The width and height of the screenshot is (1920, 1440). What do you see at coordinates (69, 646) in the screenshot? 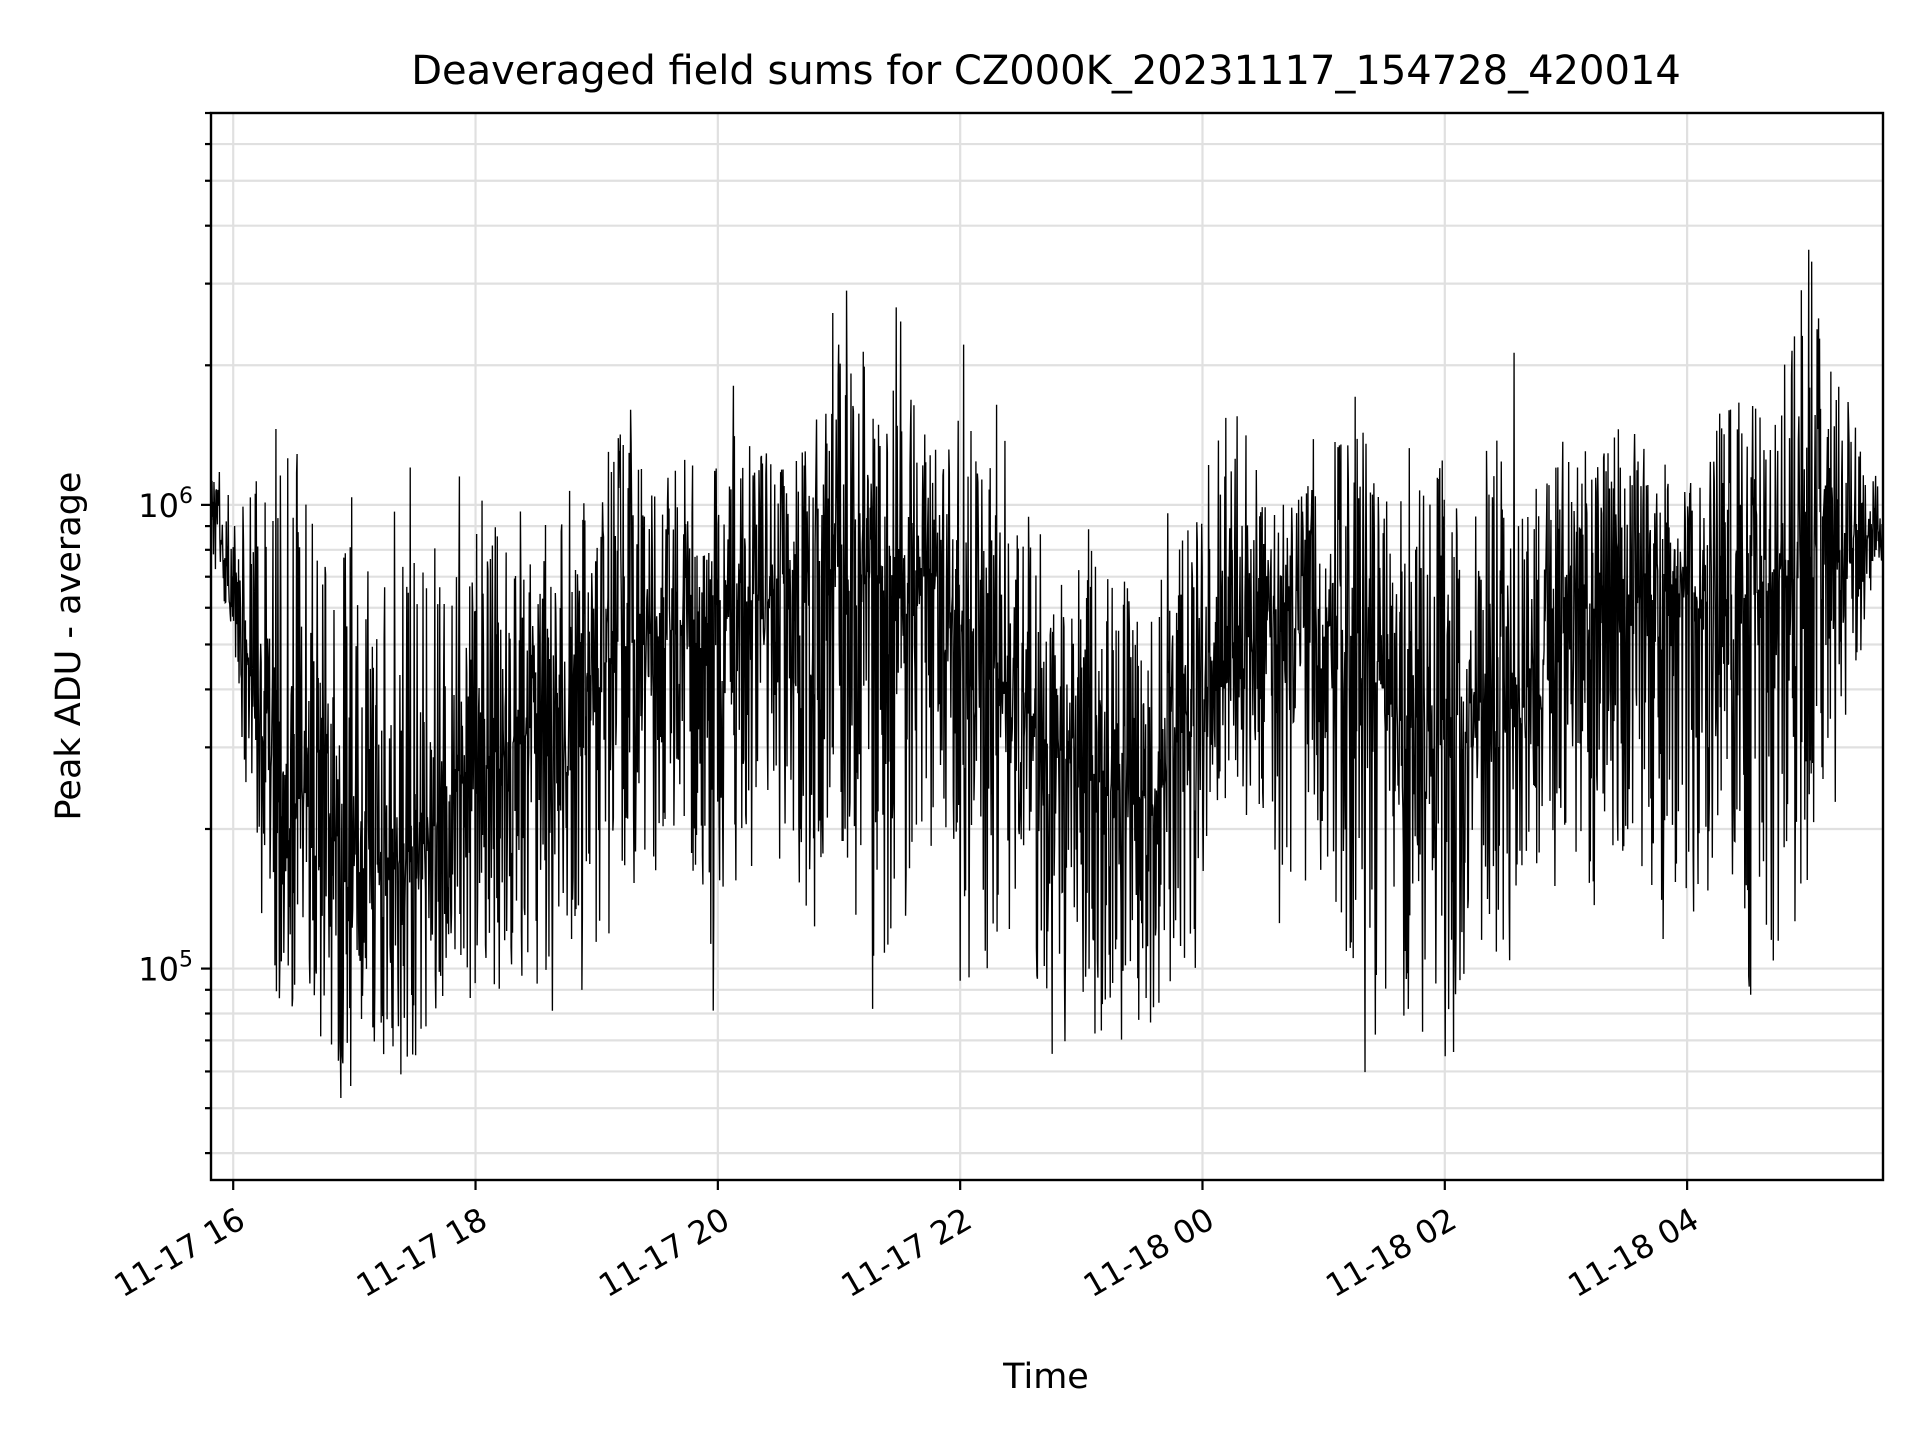
I see `y-axis-label: Peak ADU - average` at bounding box center [69, 646].